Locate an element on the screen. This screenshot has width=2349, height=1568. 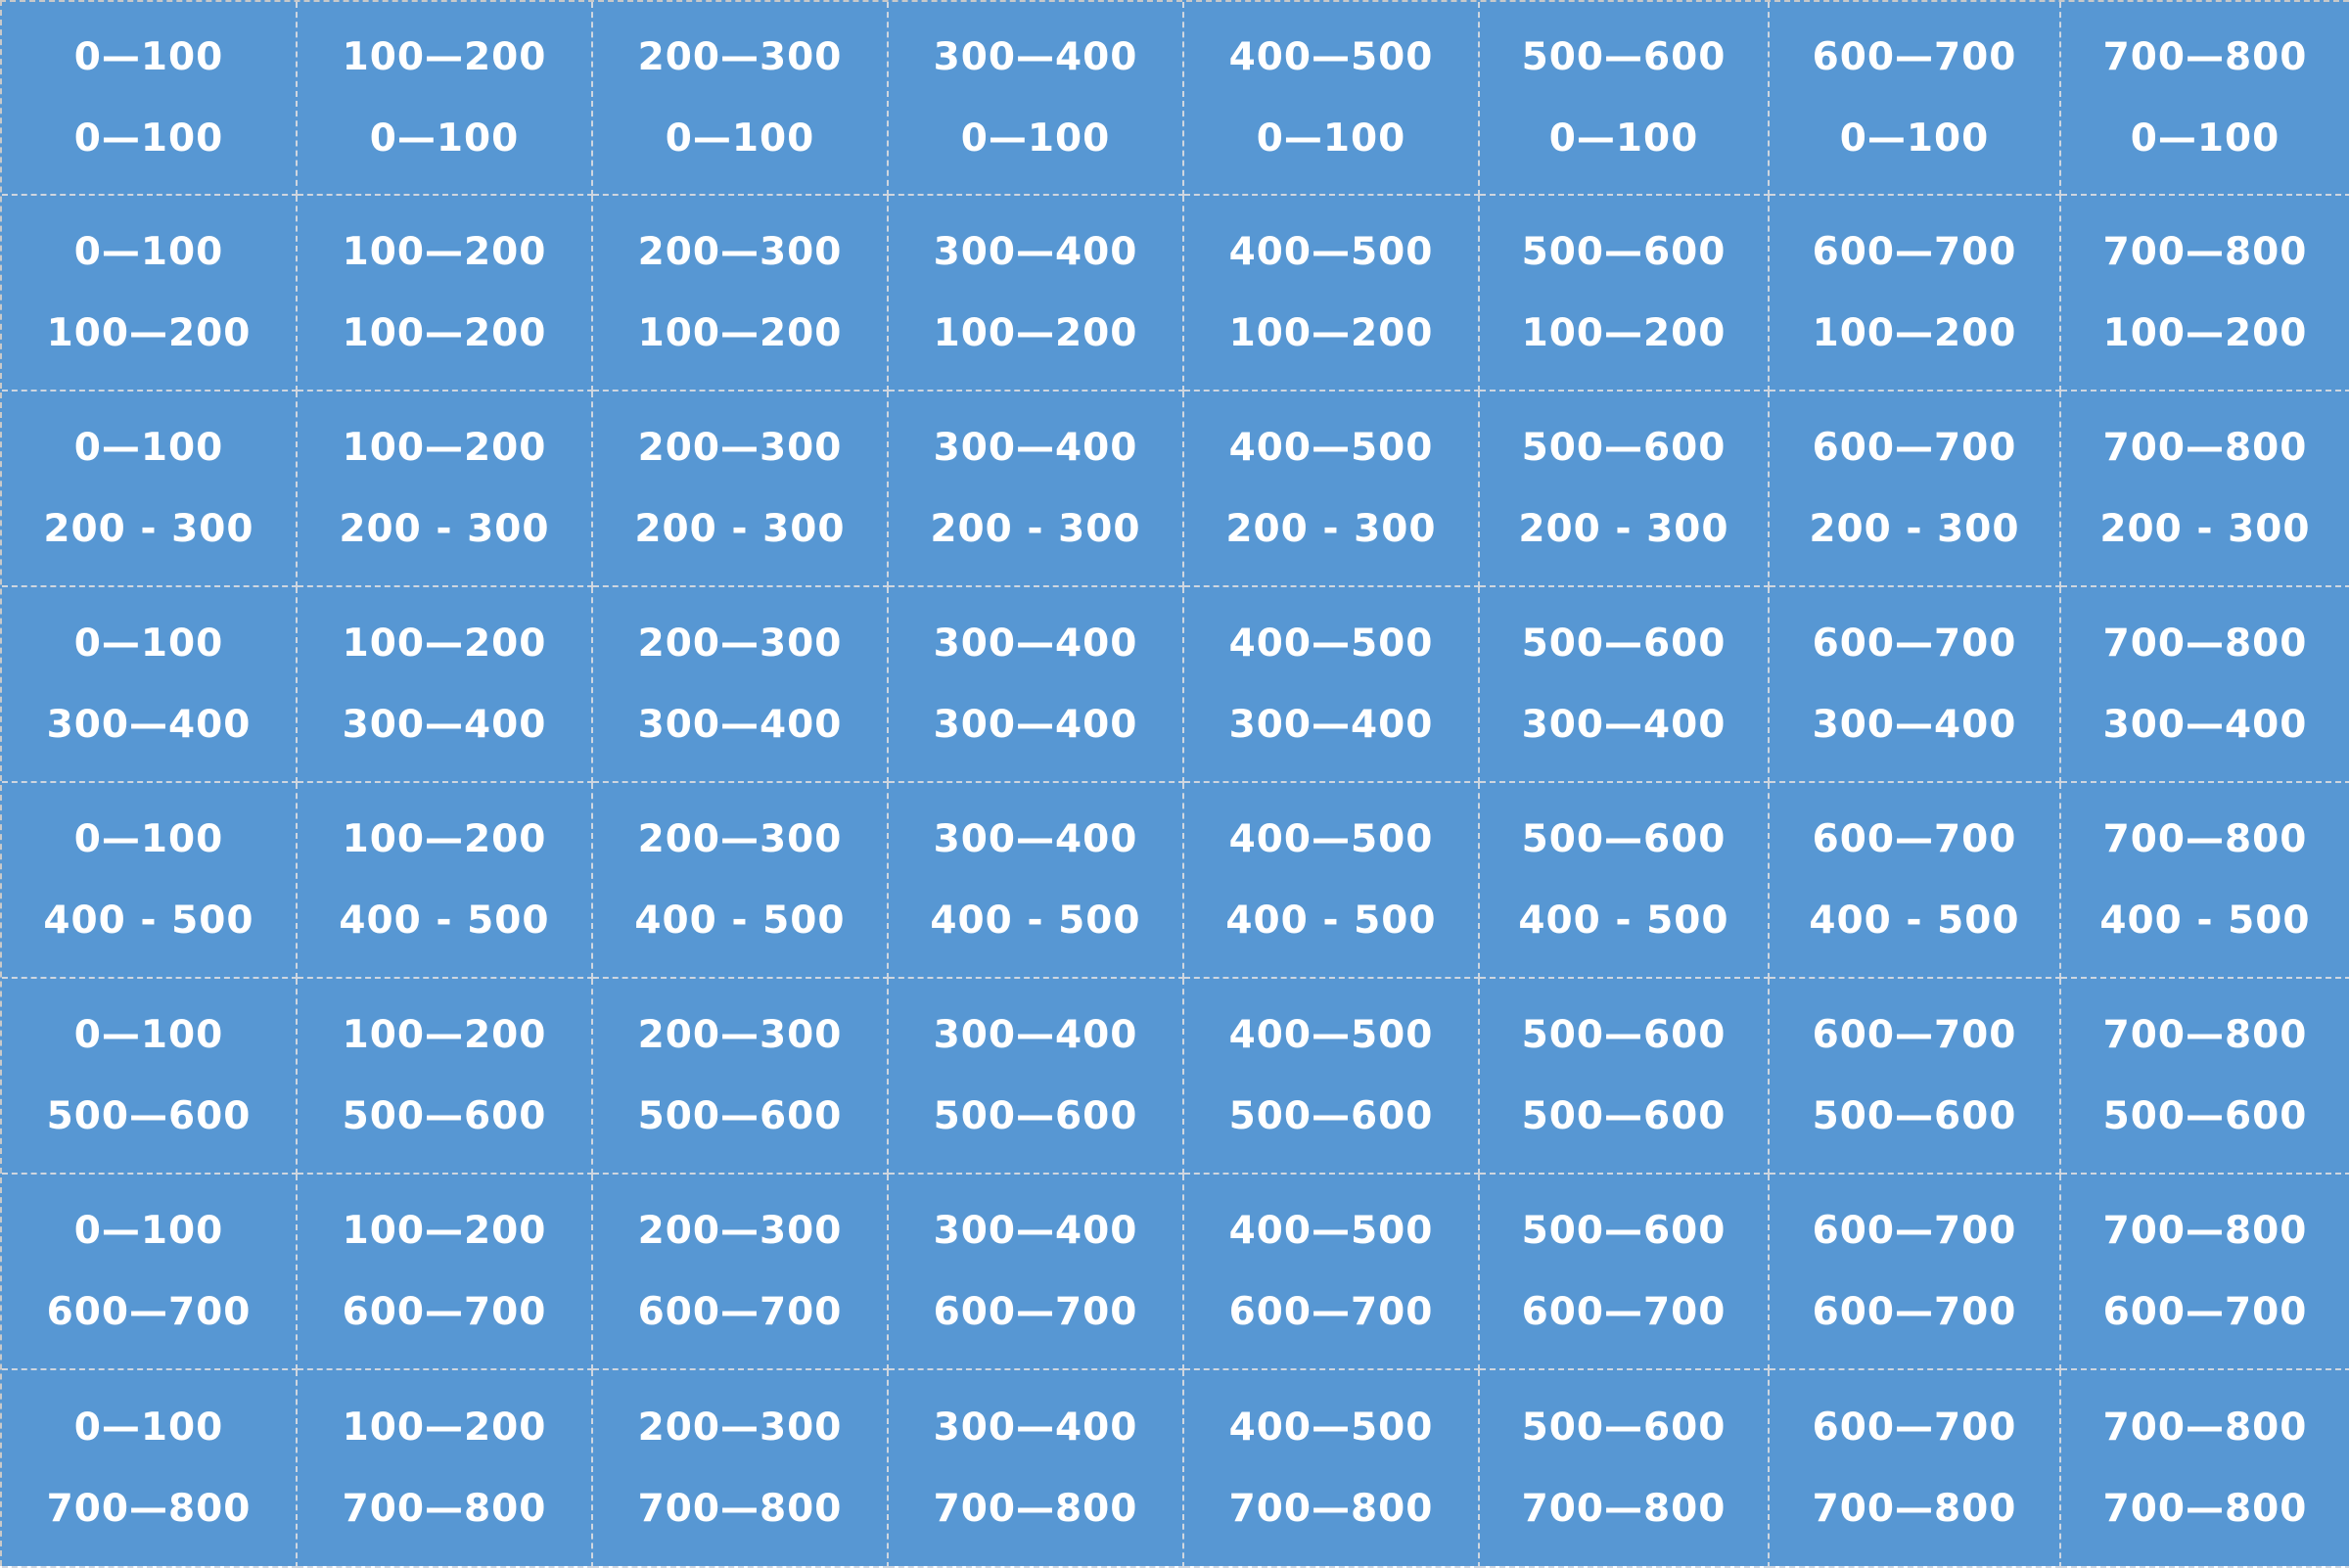
grid-cell: 400—500 400 - 500 is located at coordinates (1332, 881).